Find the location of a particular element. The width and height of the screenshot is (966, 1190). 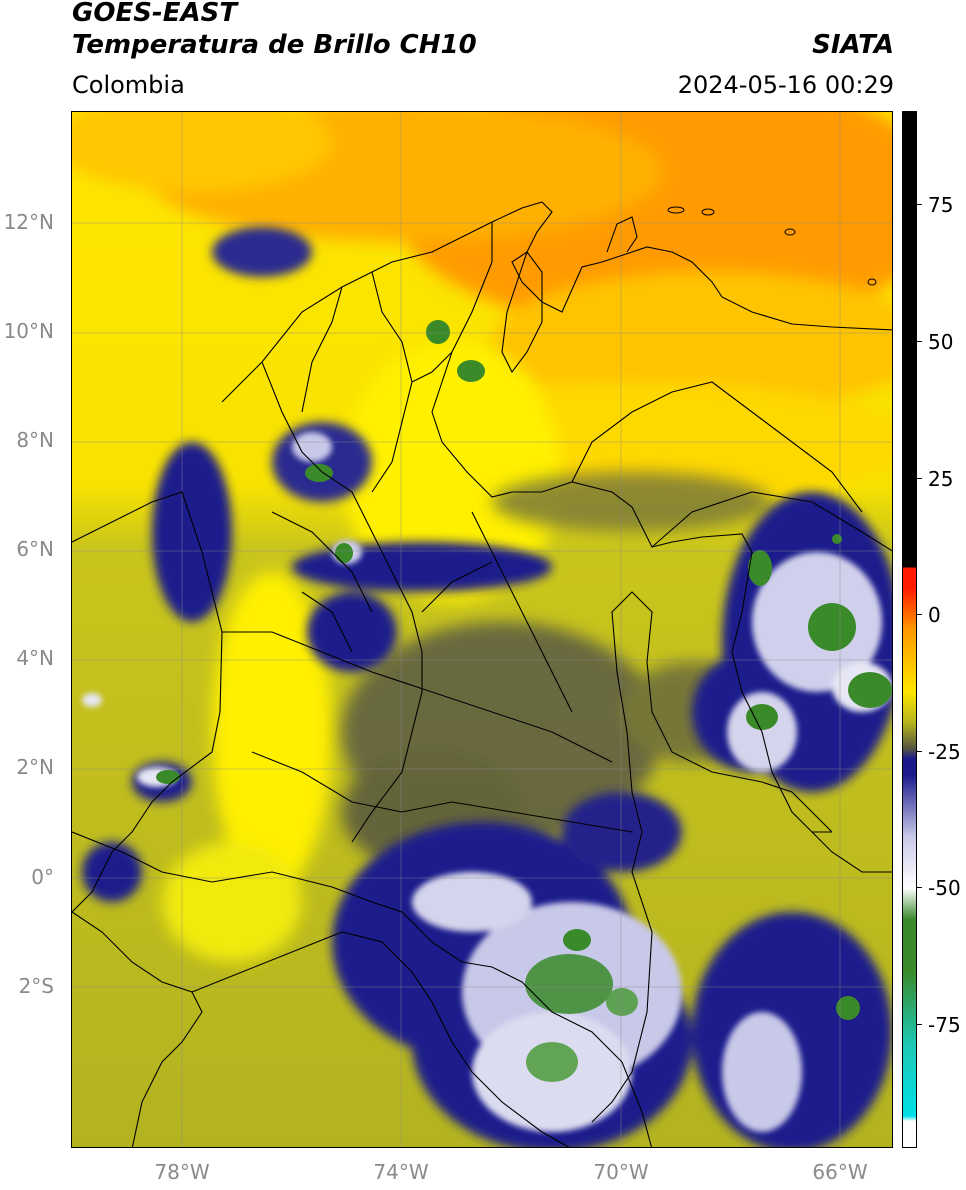

paraguana is located at coordinates (622, 234).